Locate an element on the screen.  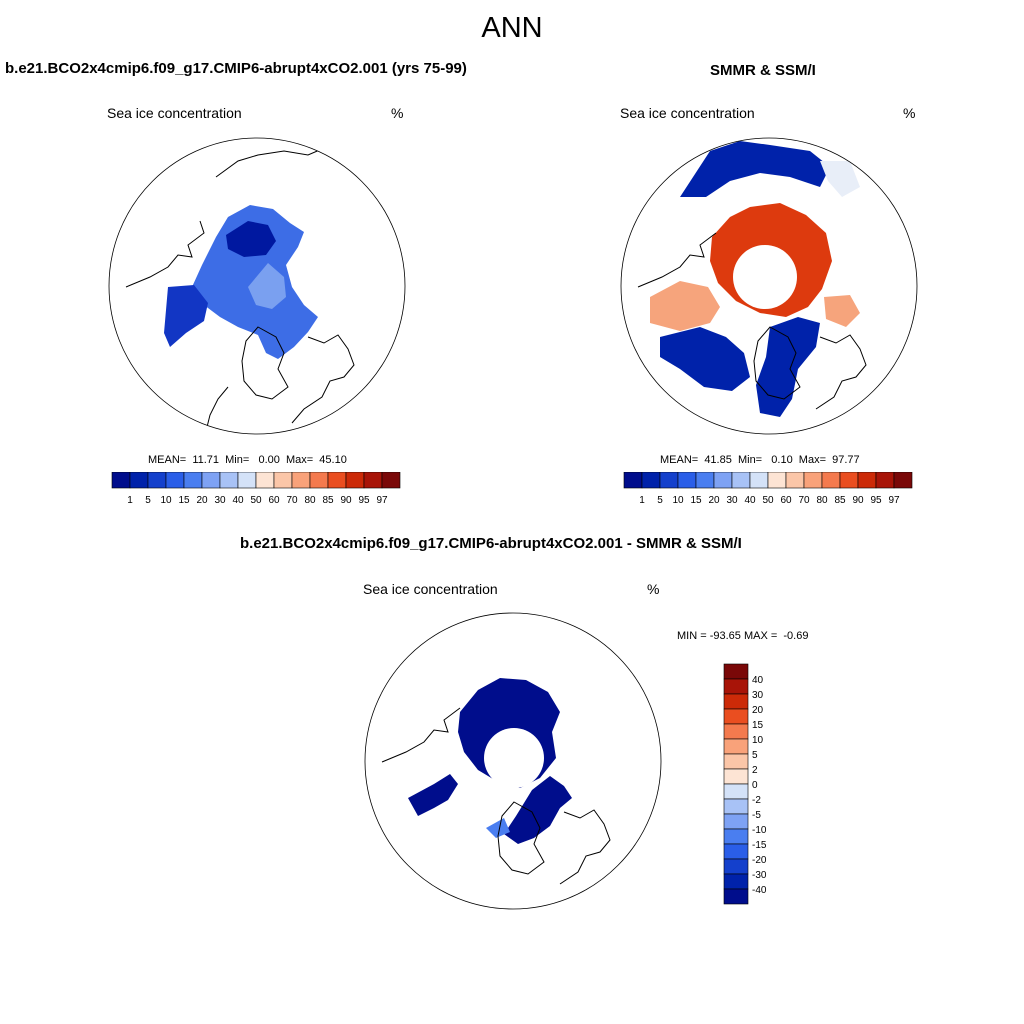
colorbar-2-tick-label: 15 is located at coordinates (696, 500).